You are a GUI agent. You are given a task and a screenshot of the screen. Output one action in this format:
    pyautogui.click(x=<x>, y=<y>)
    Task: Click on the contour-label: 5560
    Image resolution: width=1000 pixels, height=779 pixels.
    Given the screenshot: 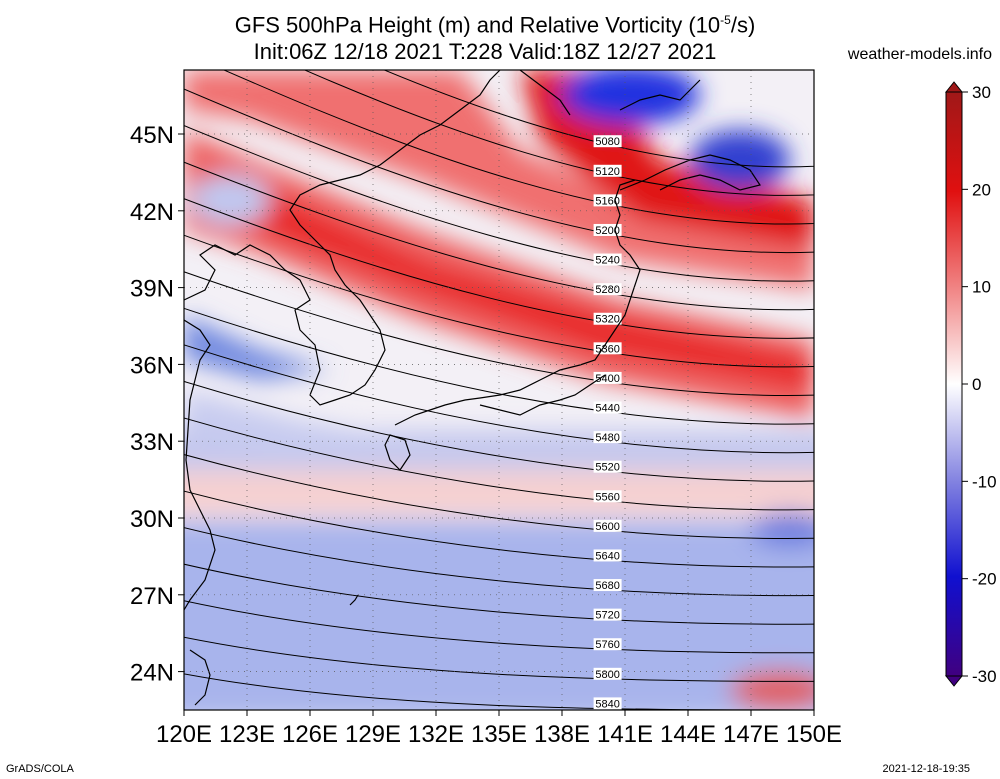 What is the action you would take?
    pyautogui.click(x=607, y=497)
    